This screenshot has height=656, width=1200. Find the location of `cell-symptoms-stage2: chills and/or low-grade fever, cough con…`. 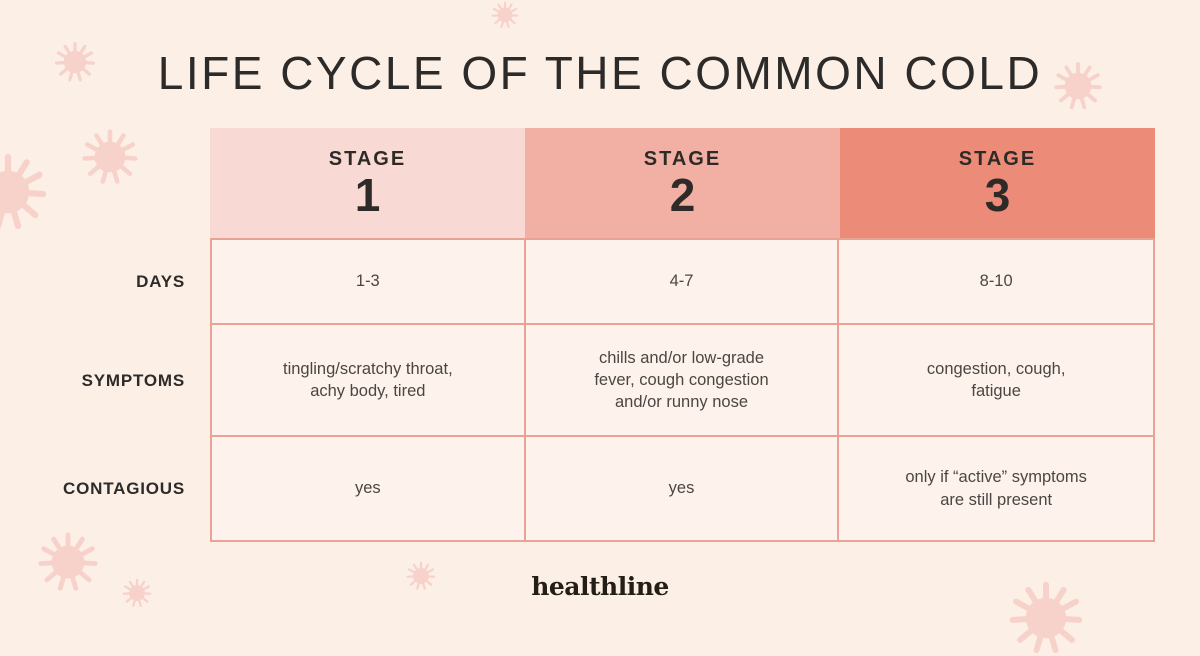

cell-symptoms-stage2: chills and/or low-grade fever, cough con… is located at coordinates (682, 381).